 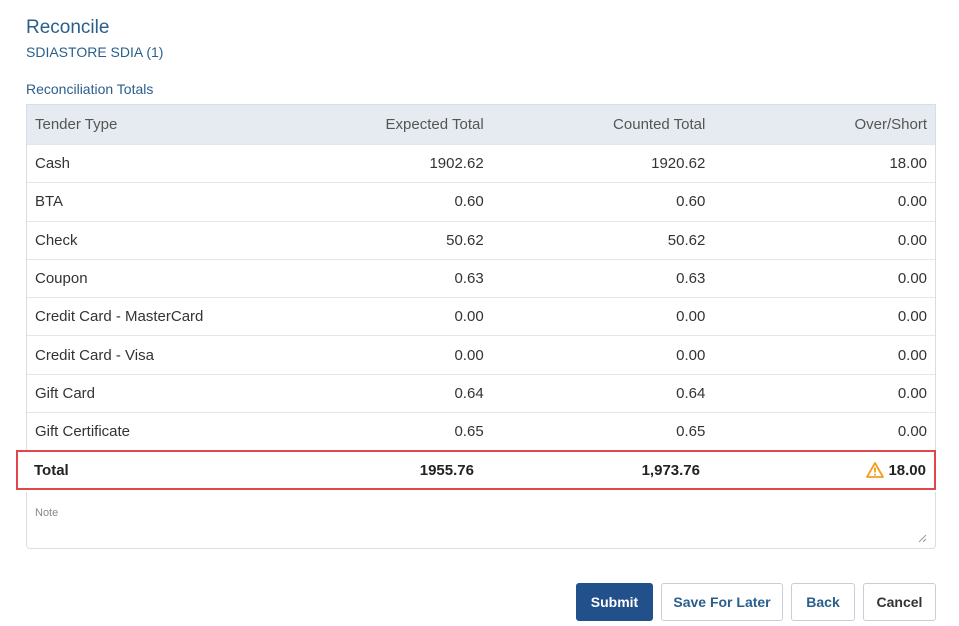 I want to click on total-label: Total, so click(x=51, y=470).